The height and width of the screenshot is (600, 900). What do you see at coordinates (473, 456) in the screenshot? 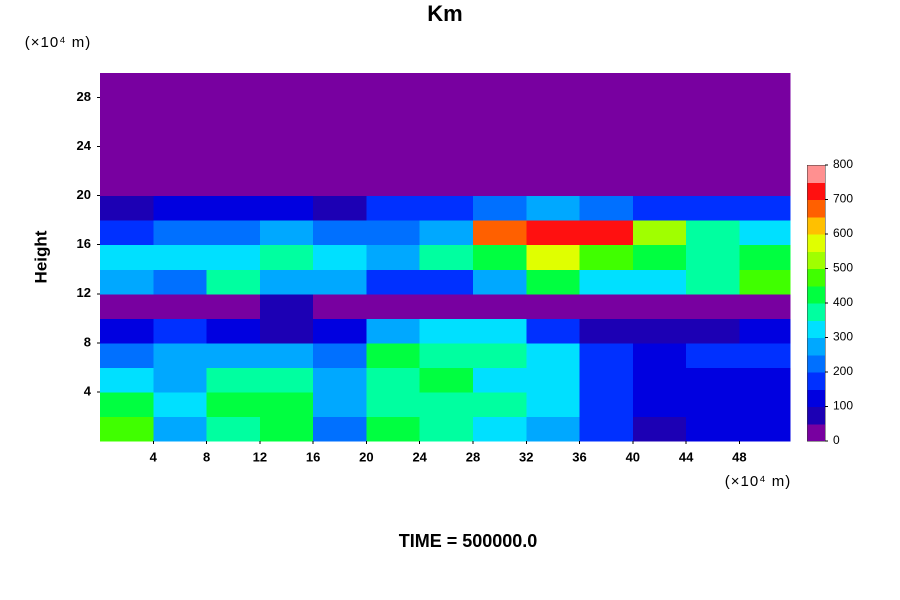
I see `x-tick-label: 28` at bounding box center [473, 456].